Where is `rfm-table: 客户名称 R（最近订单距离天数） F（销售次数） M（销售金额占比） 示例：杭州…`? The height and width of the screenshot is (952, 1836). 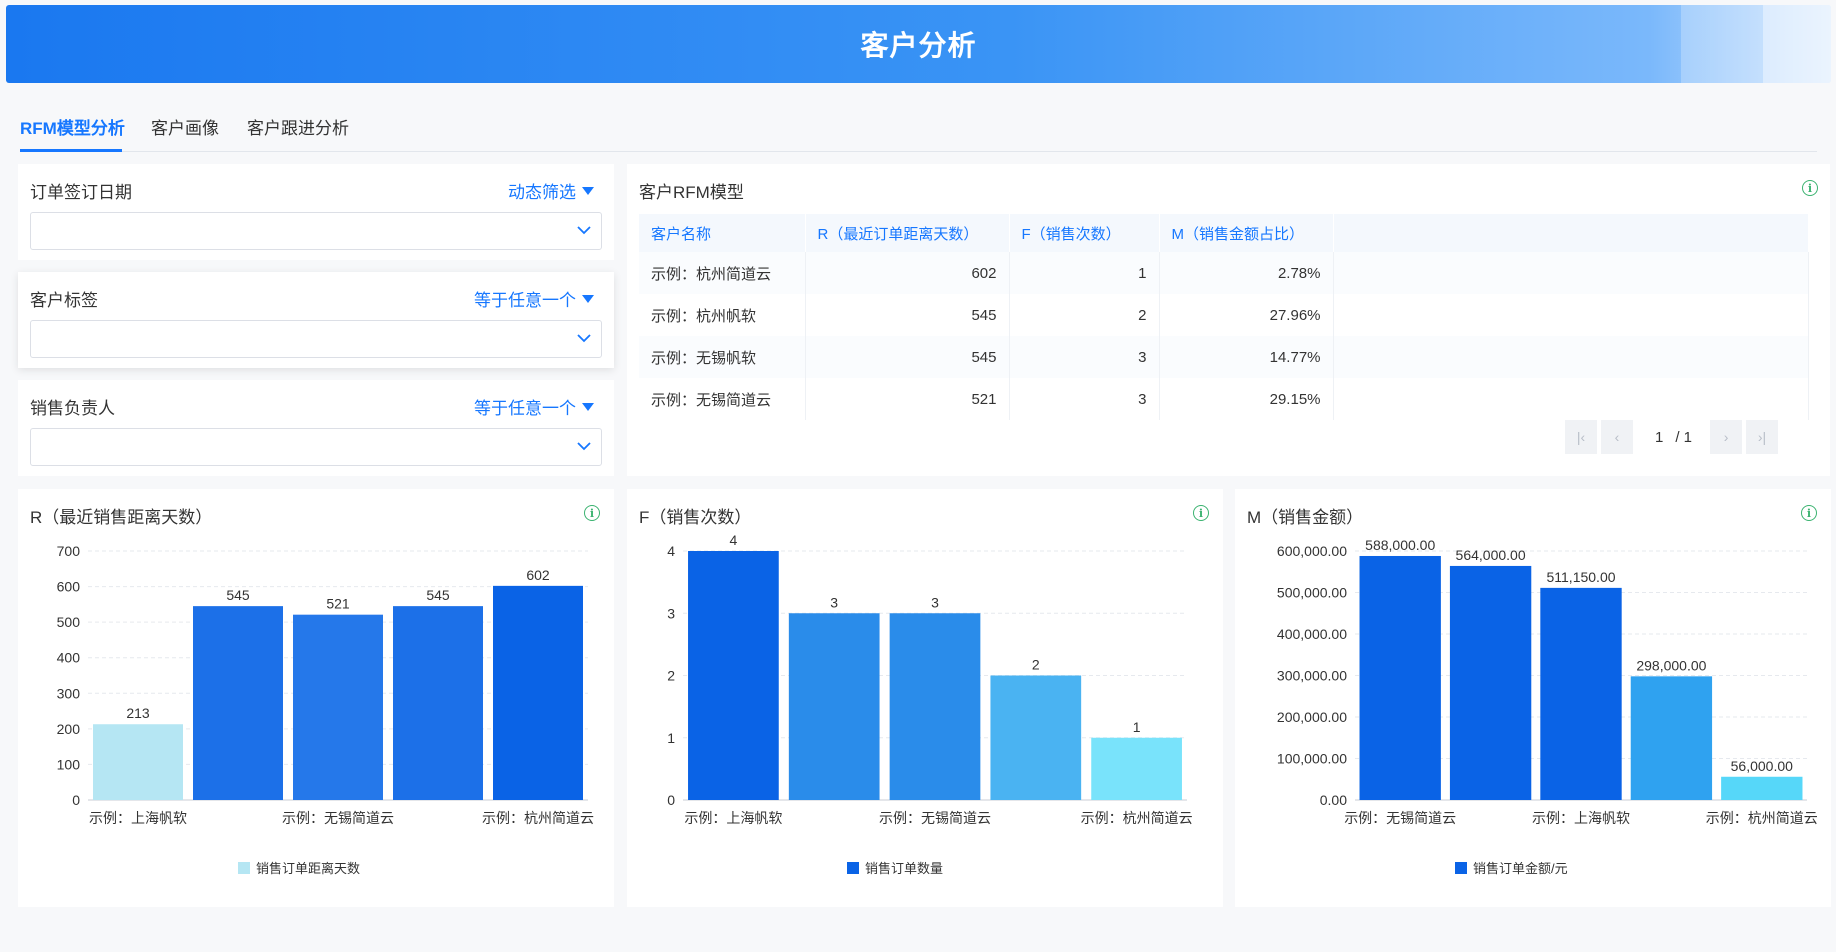
rfm-table: 客户名称 R（最近订单距离天数） F（销售次数） M（销售金额占比） 示例：杭州… is located at coordinates (1224, 317).